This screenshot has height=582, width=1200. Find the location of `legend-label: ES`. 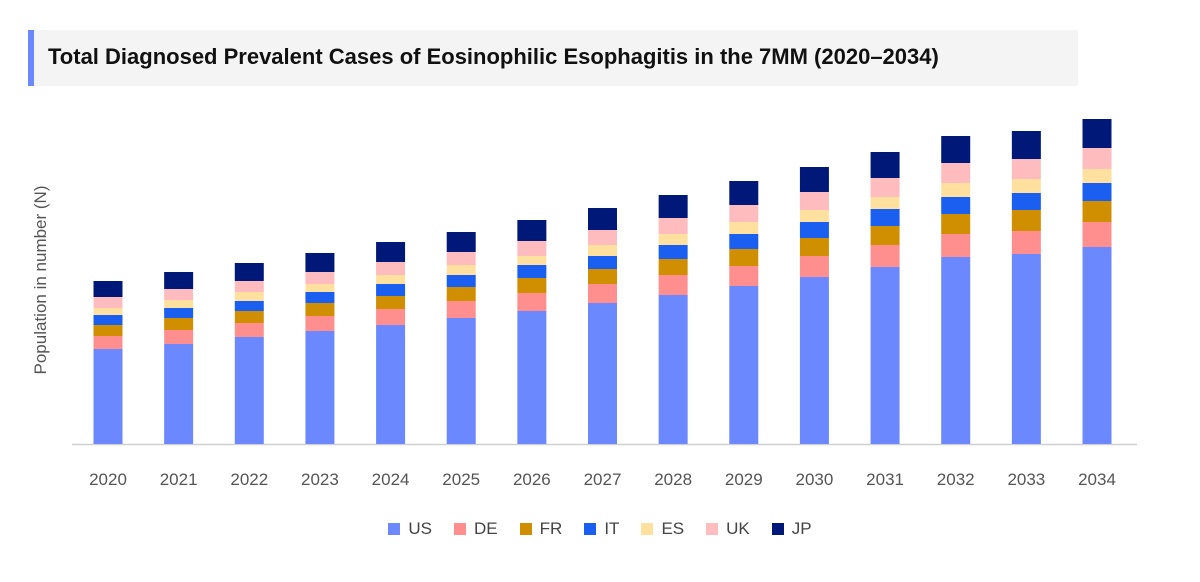

legend-label: ES is located at coordinates (673, 528).